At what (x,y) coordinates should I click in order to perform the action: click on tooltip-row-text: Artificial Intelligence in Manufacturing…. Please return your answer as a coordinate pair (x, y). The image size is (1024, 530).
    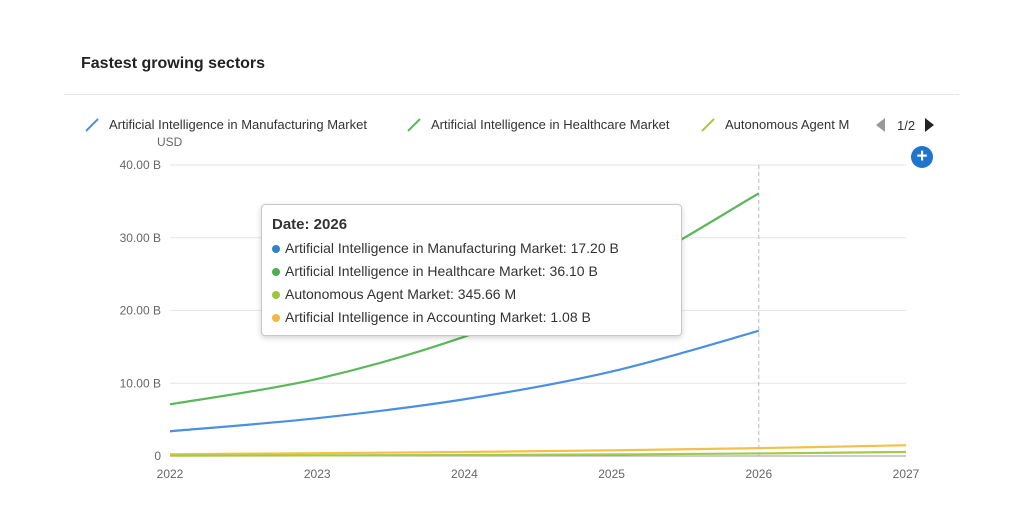
    Looking at the image, I should click on (452, 248).